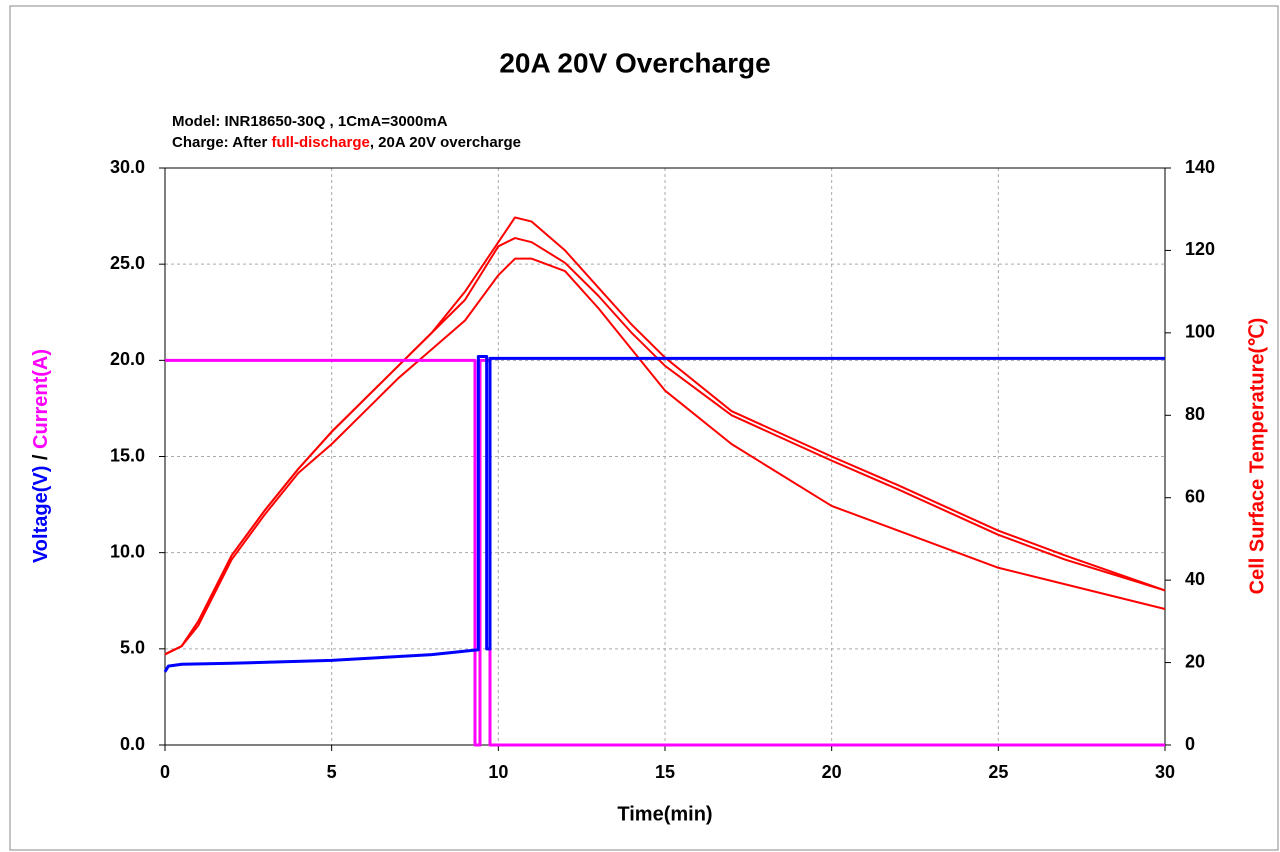  I want to click on x-tick-label: 0, so click(165, 772).